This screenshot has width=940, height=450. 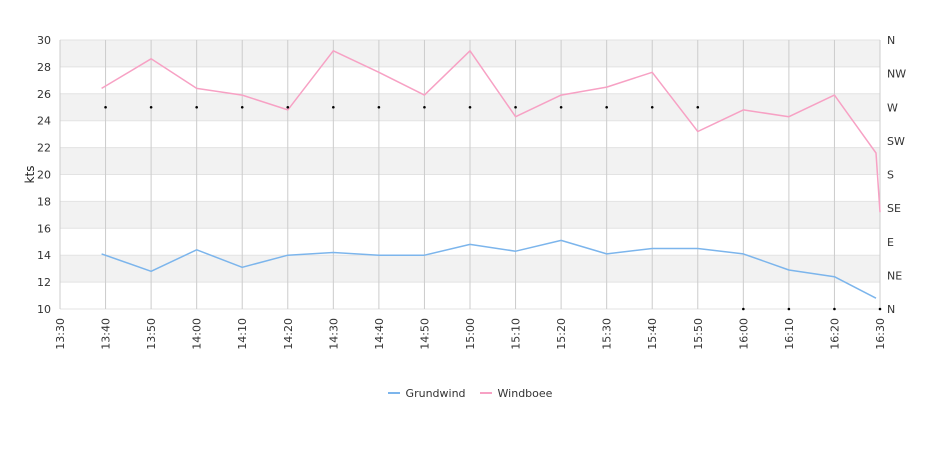 I want to click on legend-label-windboee: Windboee, so click(x=525, y=393).